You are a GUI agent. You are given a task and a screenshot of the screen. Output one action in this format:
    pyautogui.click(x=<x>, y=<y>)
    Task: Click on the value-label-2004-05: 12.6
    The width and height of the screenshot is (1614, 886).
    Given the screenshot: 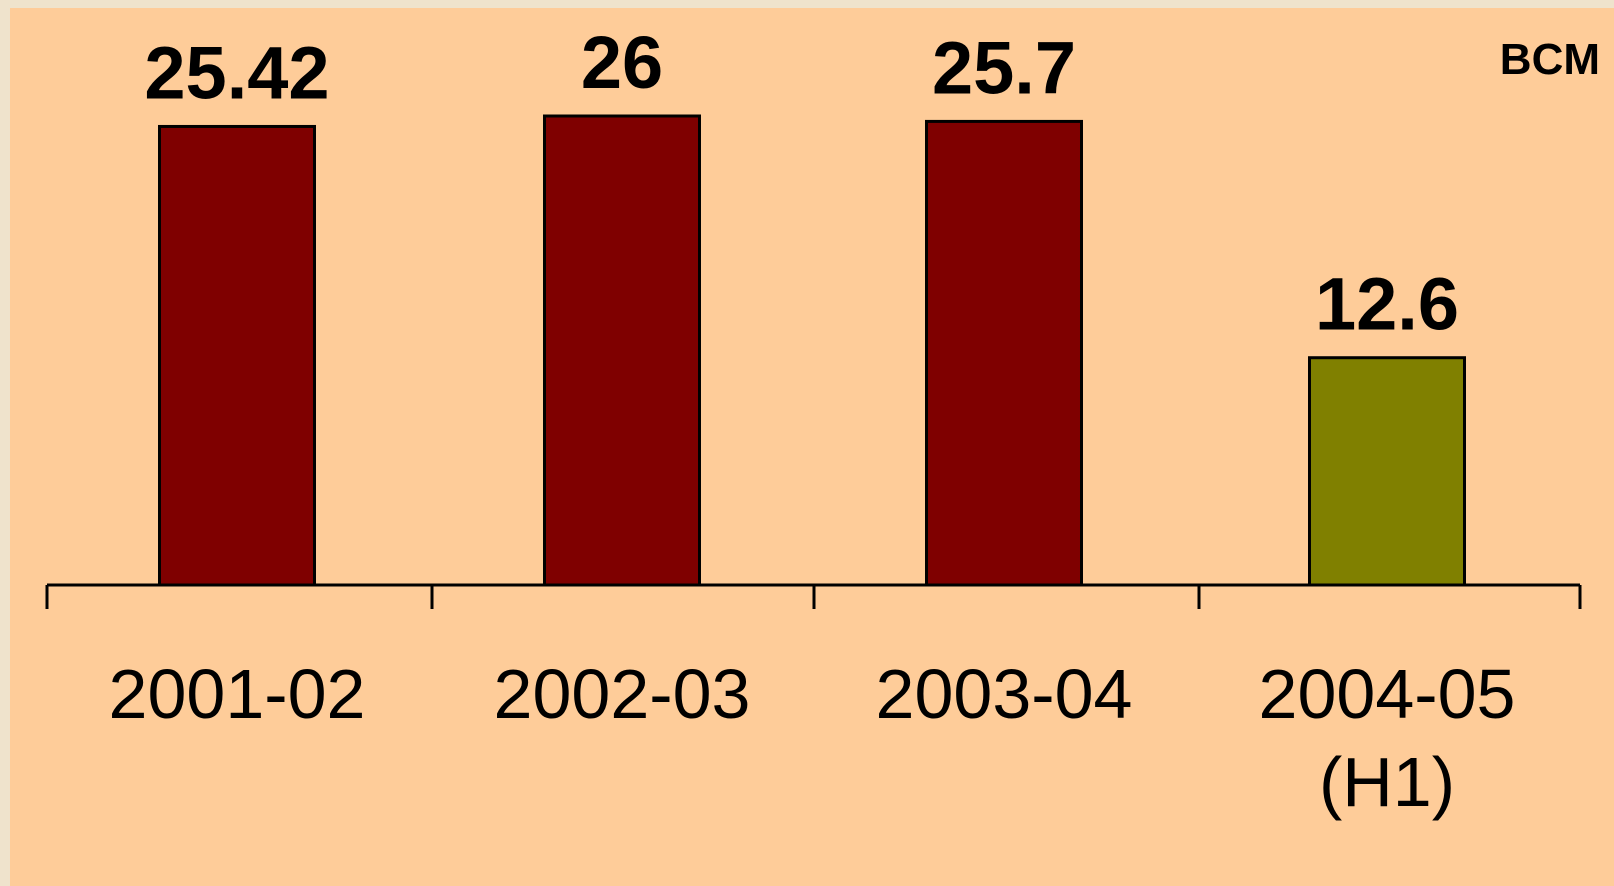 What is the action you would take?
    pyautogui.click(x=1387, y=304)
    